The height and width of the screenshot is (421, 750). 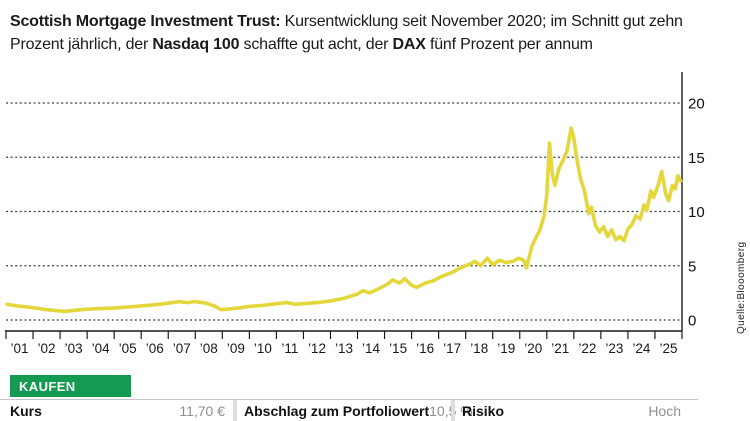 I want to click on headline-segment: Scottish Mortgage Investment Trust:, so click(x=147, y=21).